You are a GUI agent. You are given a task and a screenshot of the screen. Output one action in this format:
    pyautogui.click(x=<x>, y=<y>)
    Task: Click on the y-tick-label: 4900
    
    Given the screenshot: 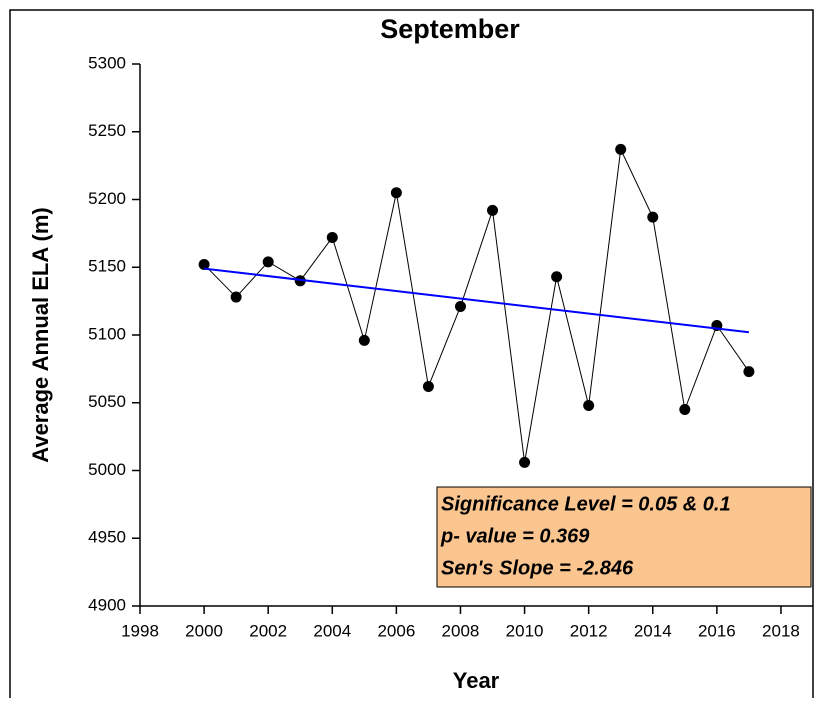 What is the action you would take?
    pyautogui.click(x=107, y=604)
    